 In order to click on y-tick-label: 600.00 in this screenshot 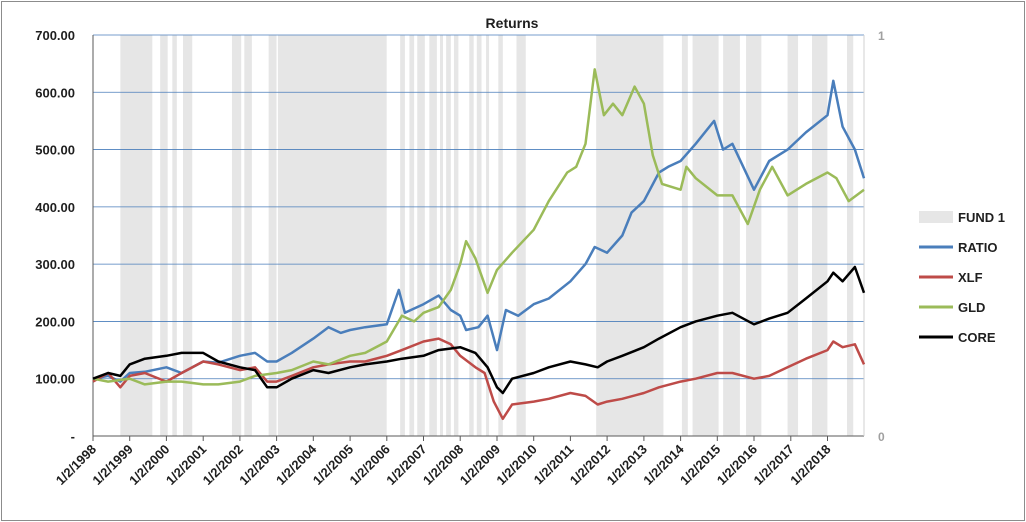, I will do `click(55, 92)`.